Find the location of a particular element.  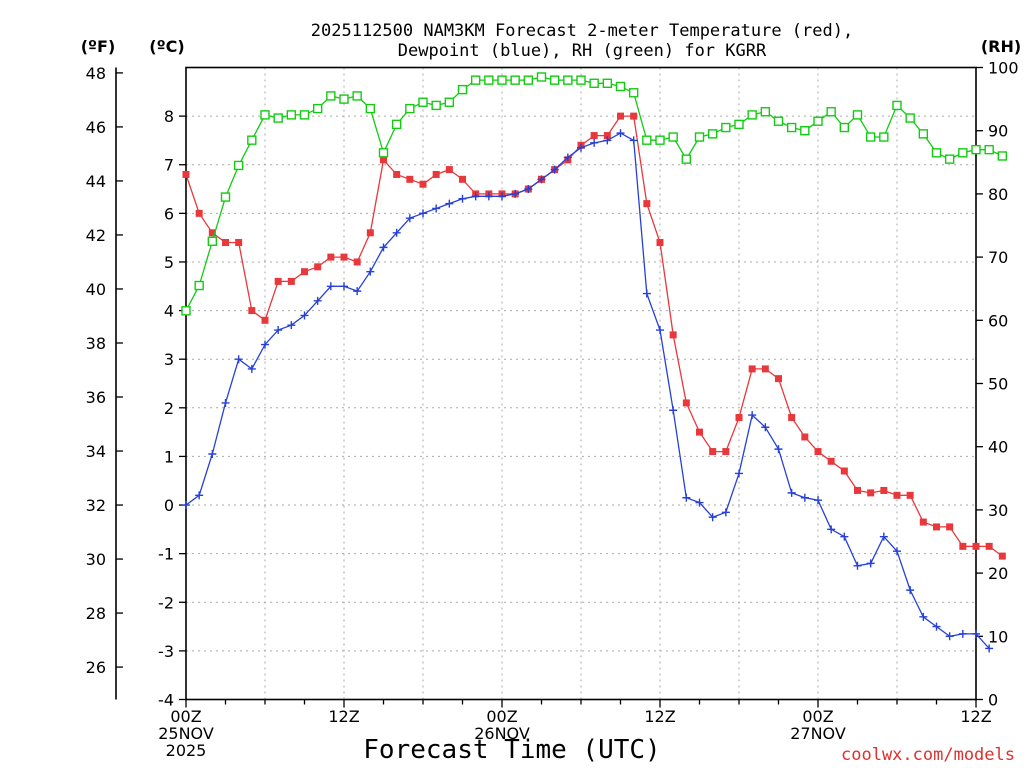

fahrenheit-tick-label: 42 is located at coordinates (96, 235).